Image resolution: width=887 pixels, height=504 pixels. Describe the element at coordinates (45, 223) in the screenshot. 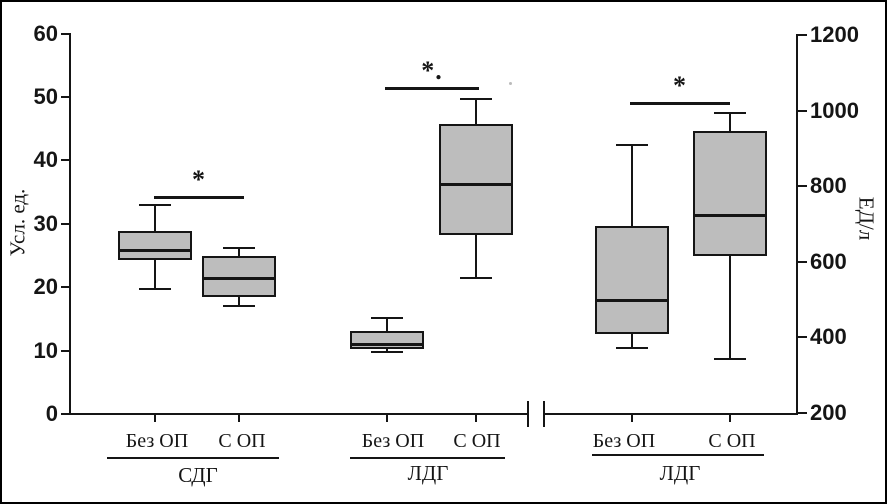

I see `y-axis-left-tick-label: 30` at that location.